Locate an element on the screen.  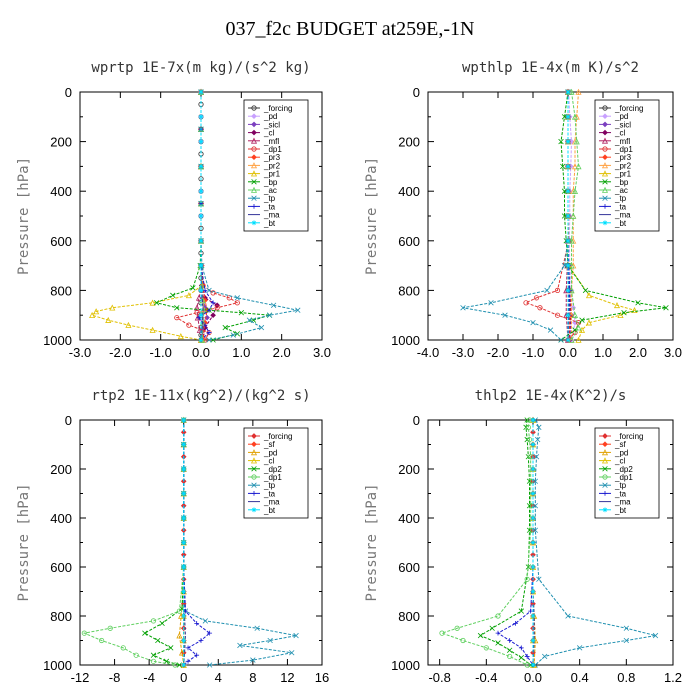
x-tick-label: 1.2 is located at coordinates (673, 677).